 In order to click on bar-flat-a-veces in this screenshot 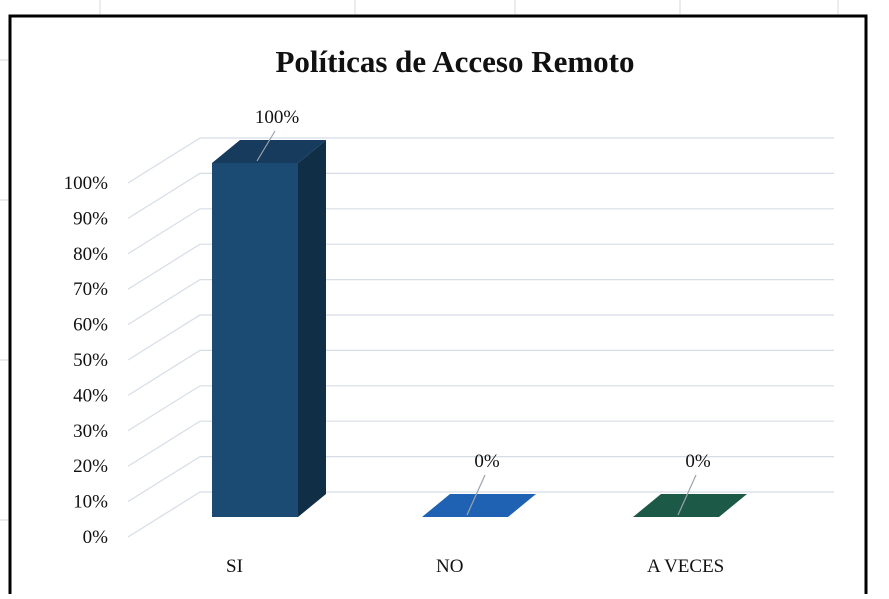, I will do `click(690, 505)`.